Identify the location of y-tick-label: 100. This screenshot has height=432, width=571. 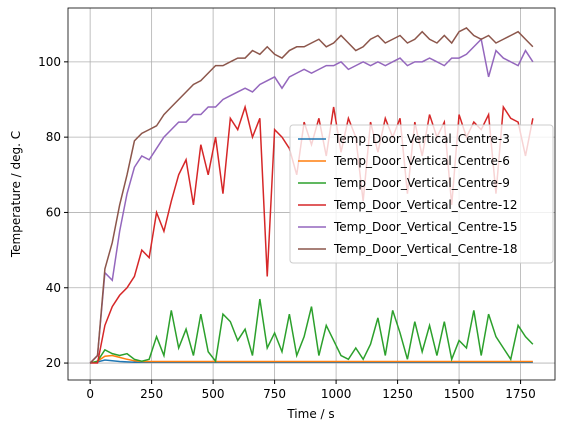
(49, 62).